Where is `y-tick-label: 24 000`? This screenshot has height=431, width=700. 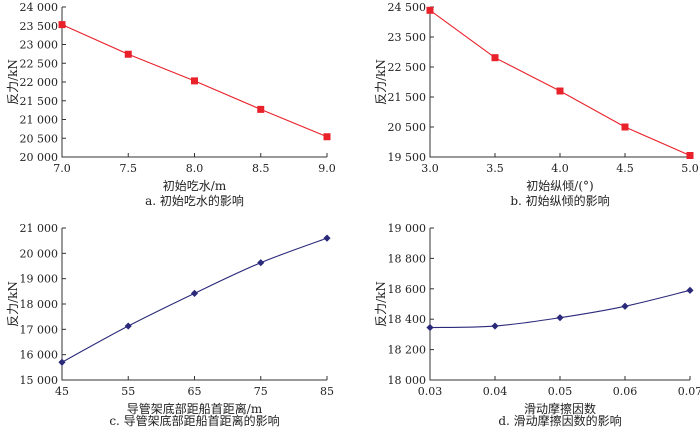
y-tick-label: 24 000 is located at coordinates (39, 7).